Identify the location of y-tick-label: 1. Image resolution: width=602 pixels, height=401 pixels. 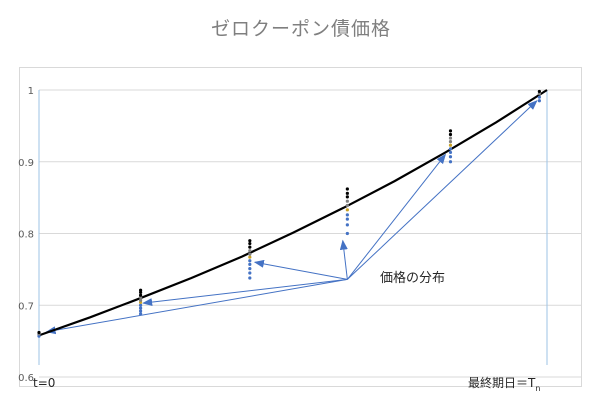
(31, 91).